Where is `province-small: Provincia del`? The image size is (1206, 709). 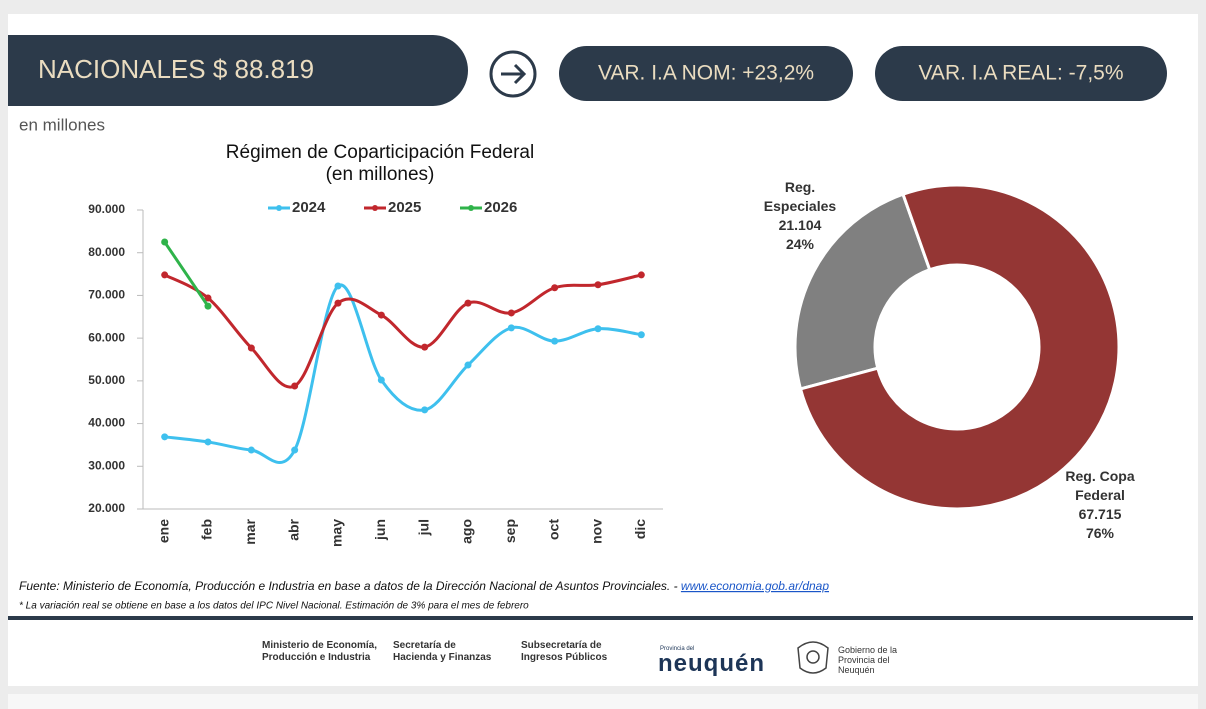
province-small: Provincia del is located at coordinates (677, 649).